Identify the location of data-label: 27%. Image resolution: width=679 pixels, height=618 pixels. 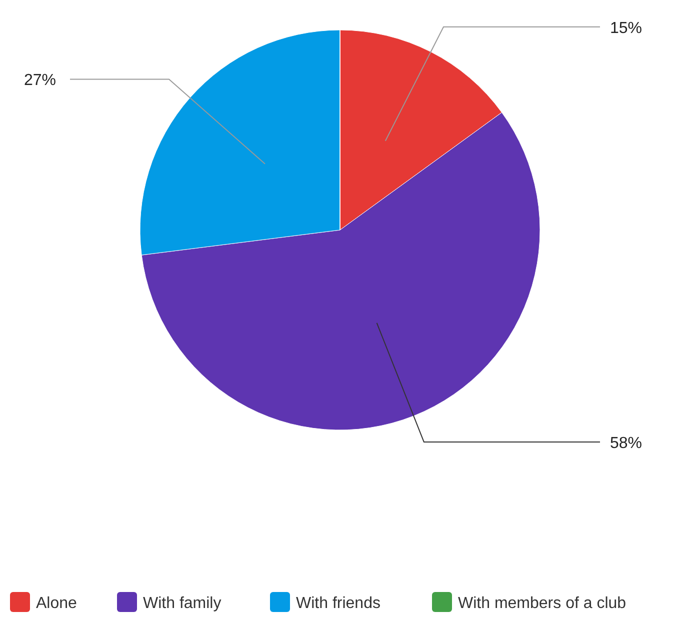
(40, 81).